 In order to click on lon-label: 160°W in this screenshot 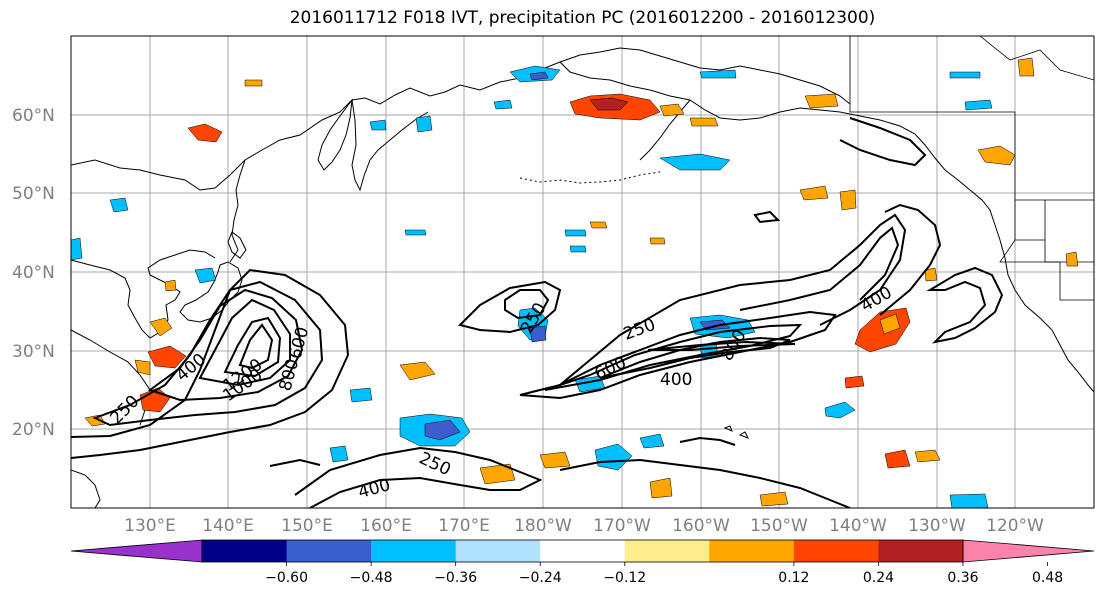, I will do `click(701, 526)`.